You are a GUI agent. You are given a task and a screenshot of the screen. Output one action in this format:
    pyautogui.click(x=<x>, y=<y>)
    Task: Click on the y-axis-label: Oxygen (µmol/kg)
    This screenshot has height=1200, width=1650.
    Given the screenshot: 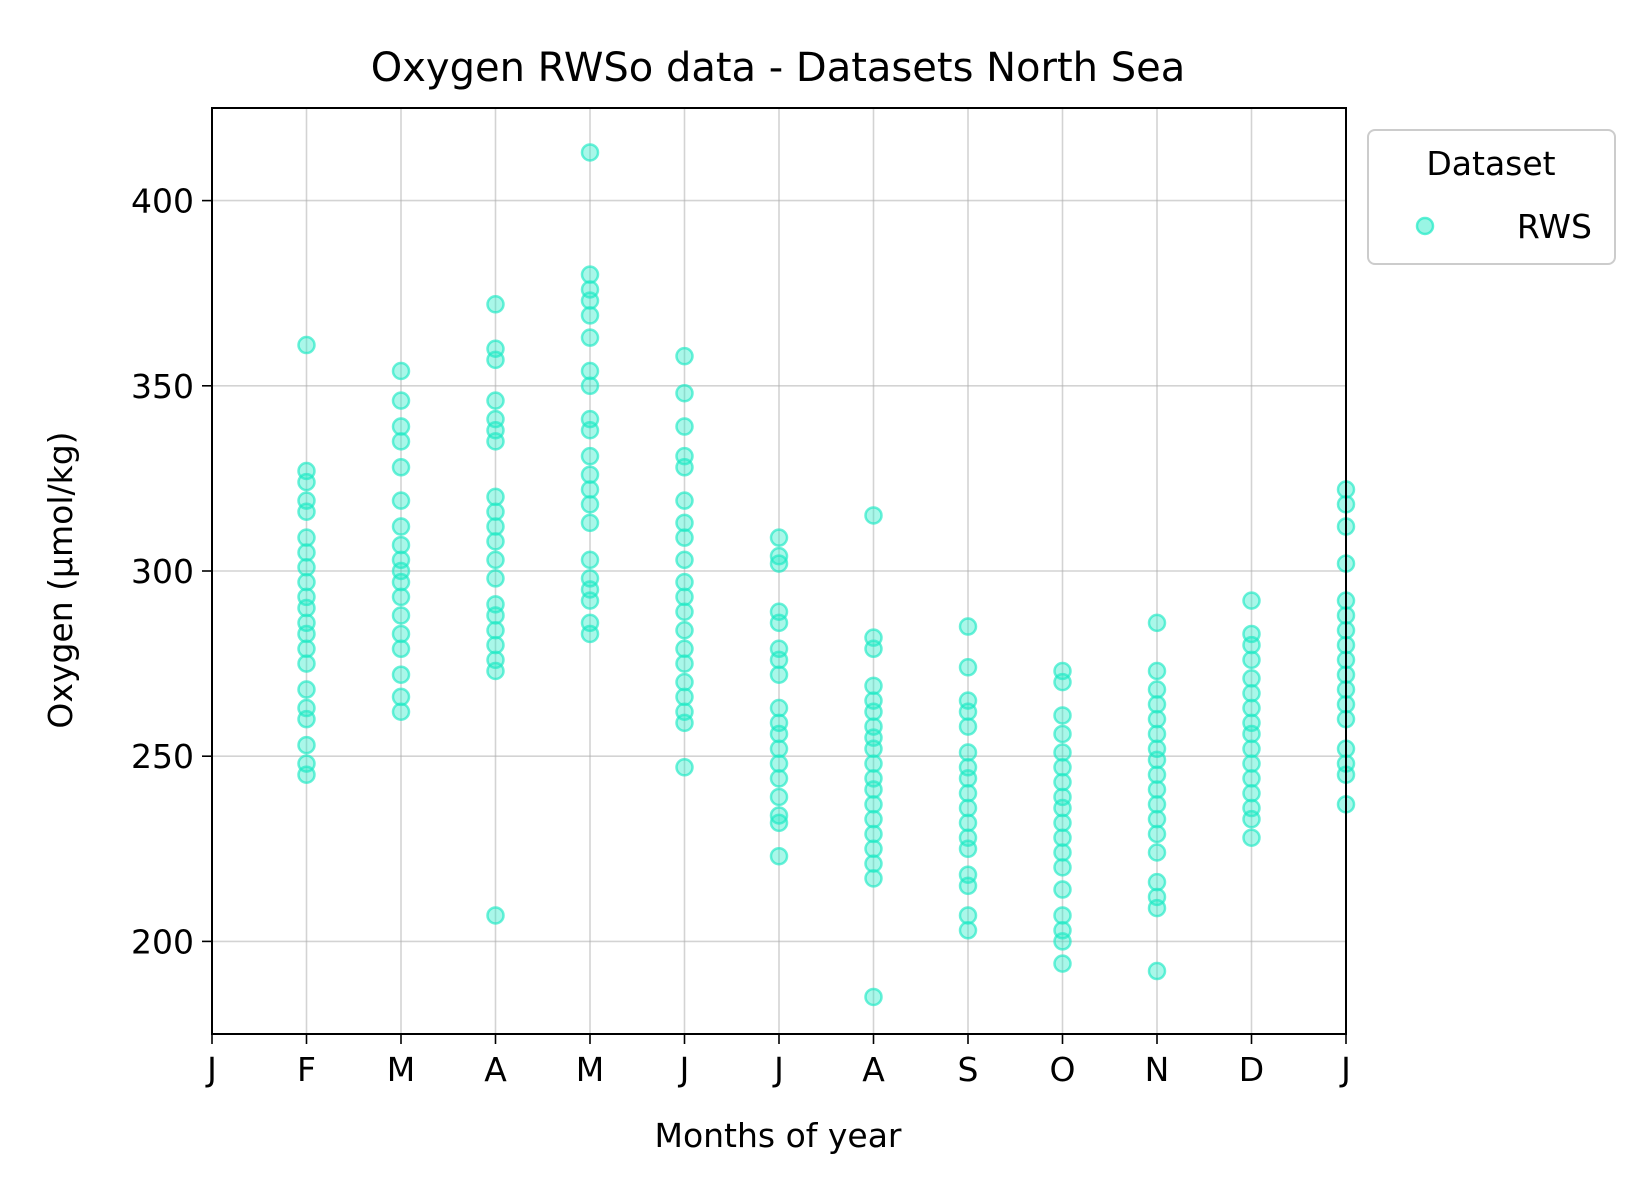 What is the action you would take?
    pyautogui.click(x=60, y=579)
    